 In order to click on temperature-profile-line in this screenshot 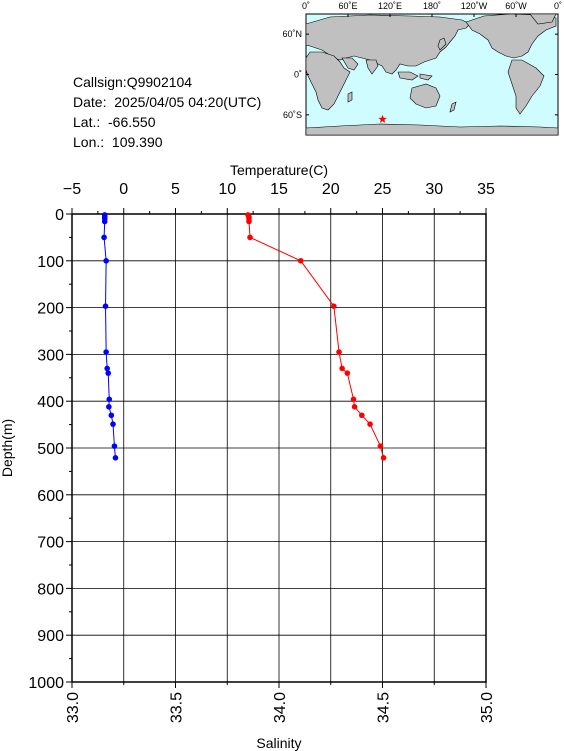, I will do `click(316, 336)`.